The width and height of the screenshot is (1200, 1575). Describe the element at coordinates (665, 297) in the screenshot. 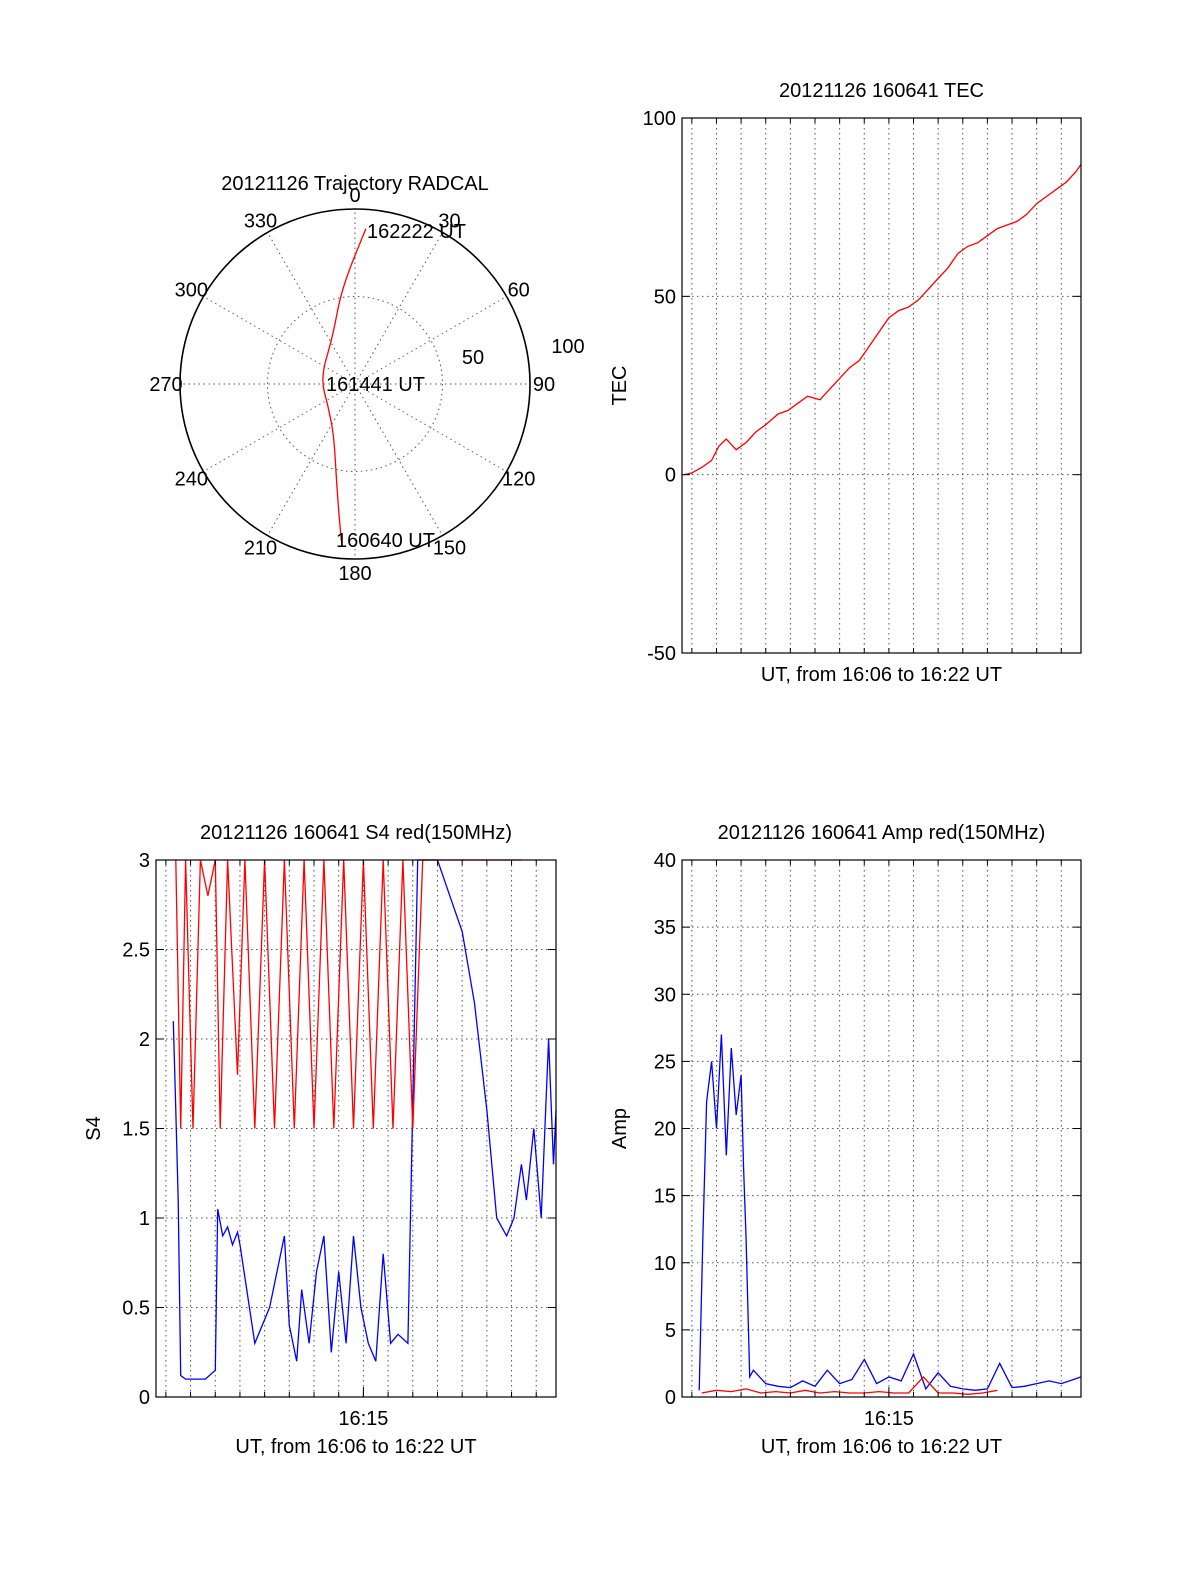

I see `y-tick-label: 50` at that location.